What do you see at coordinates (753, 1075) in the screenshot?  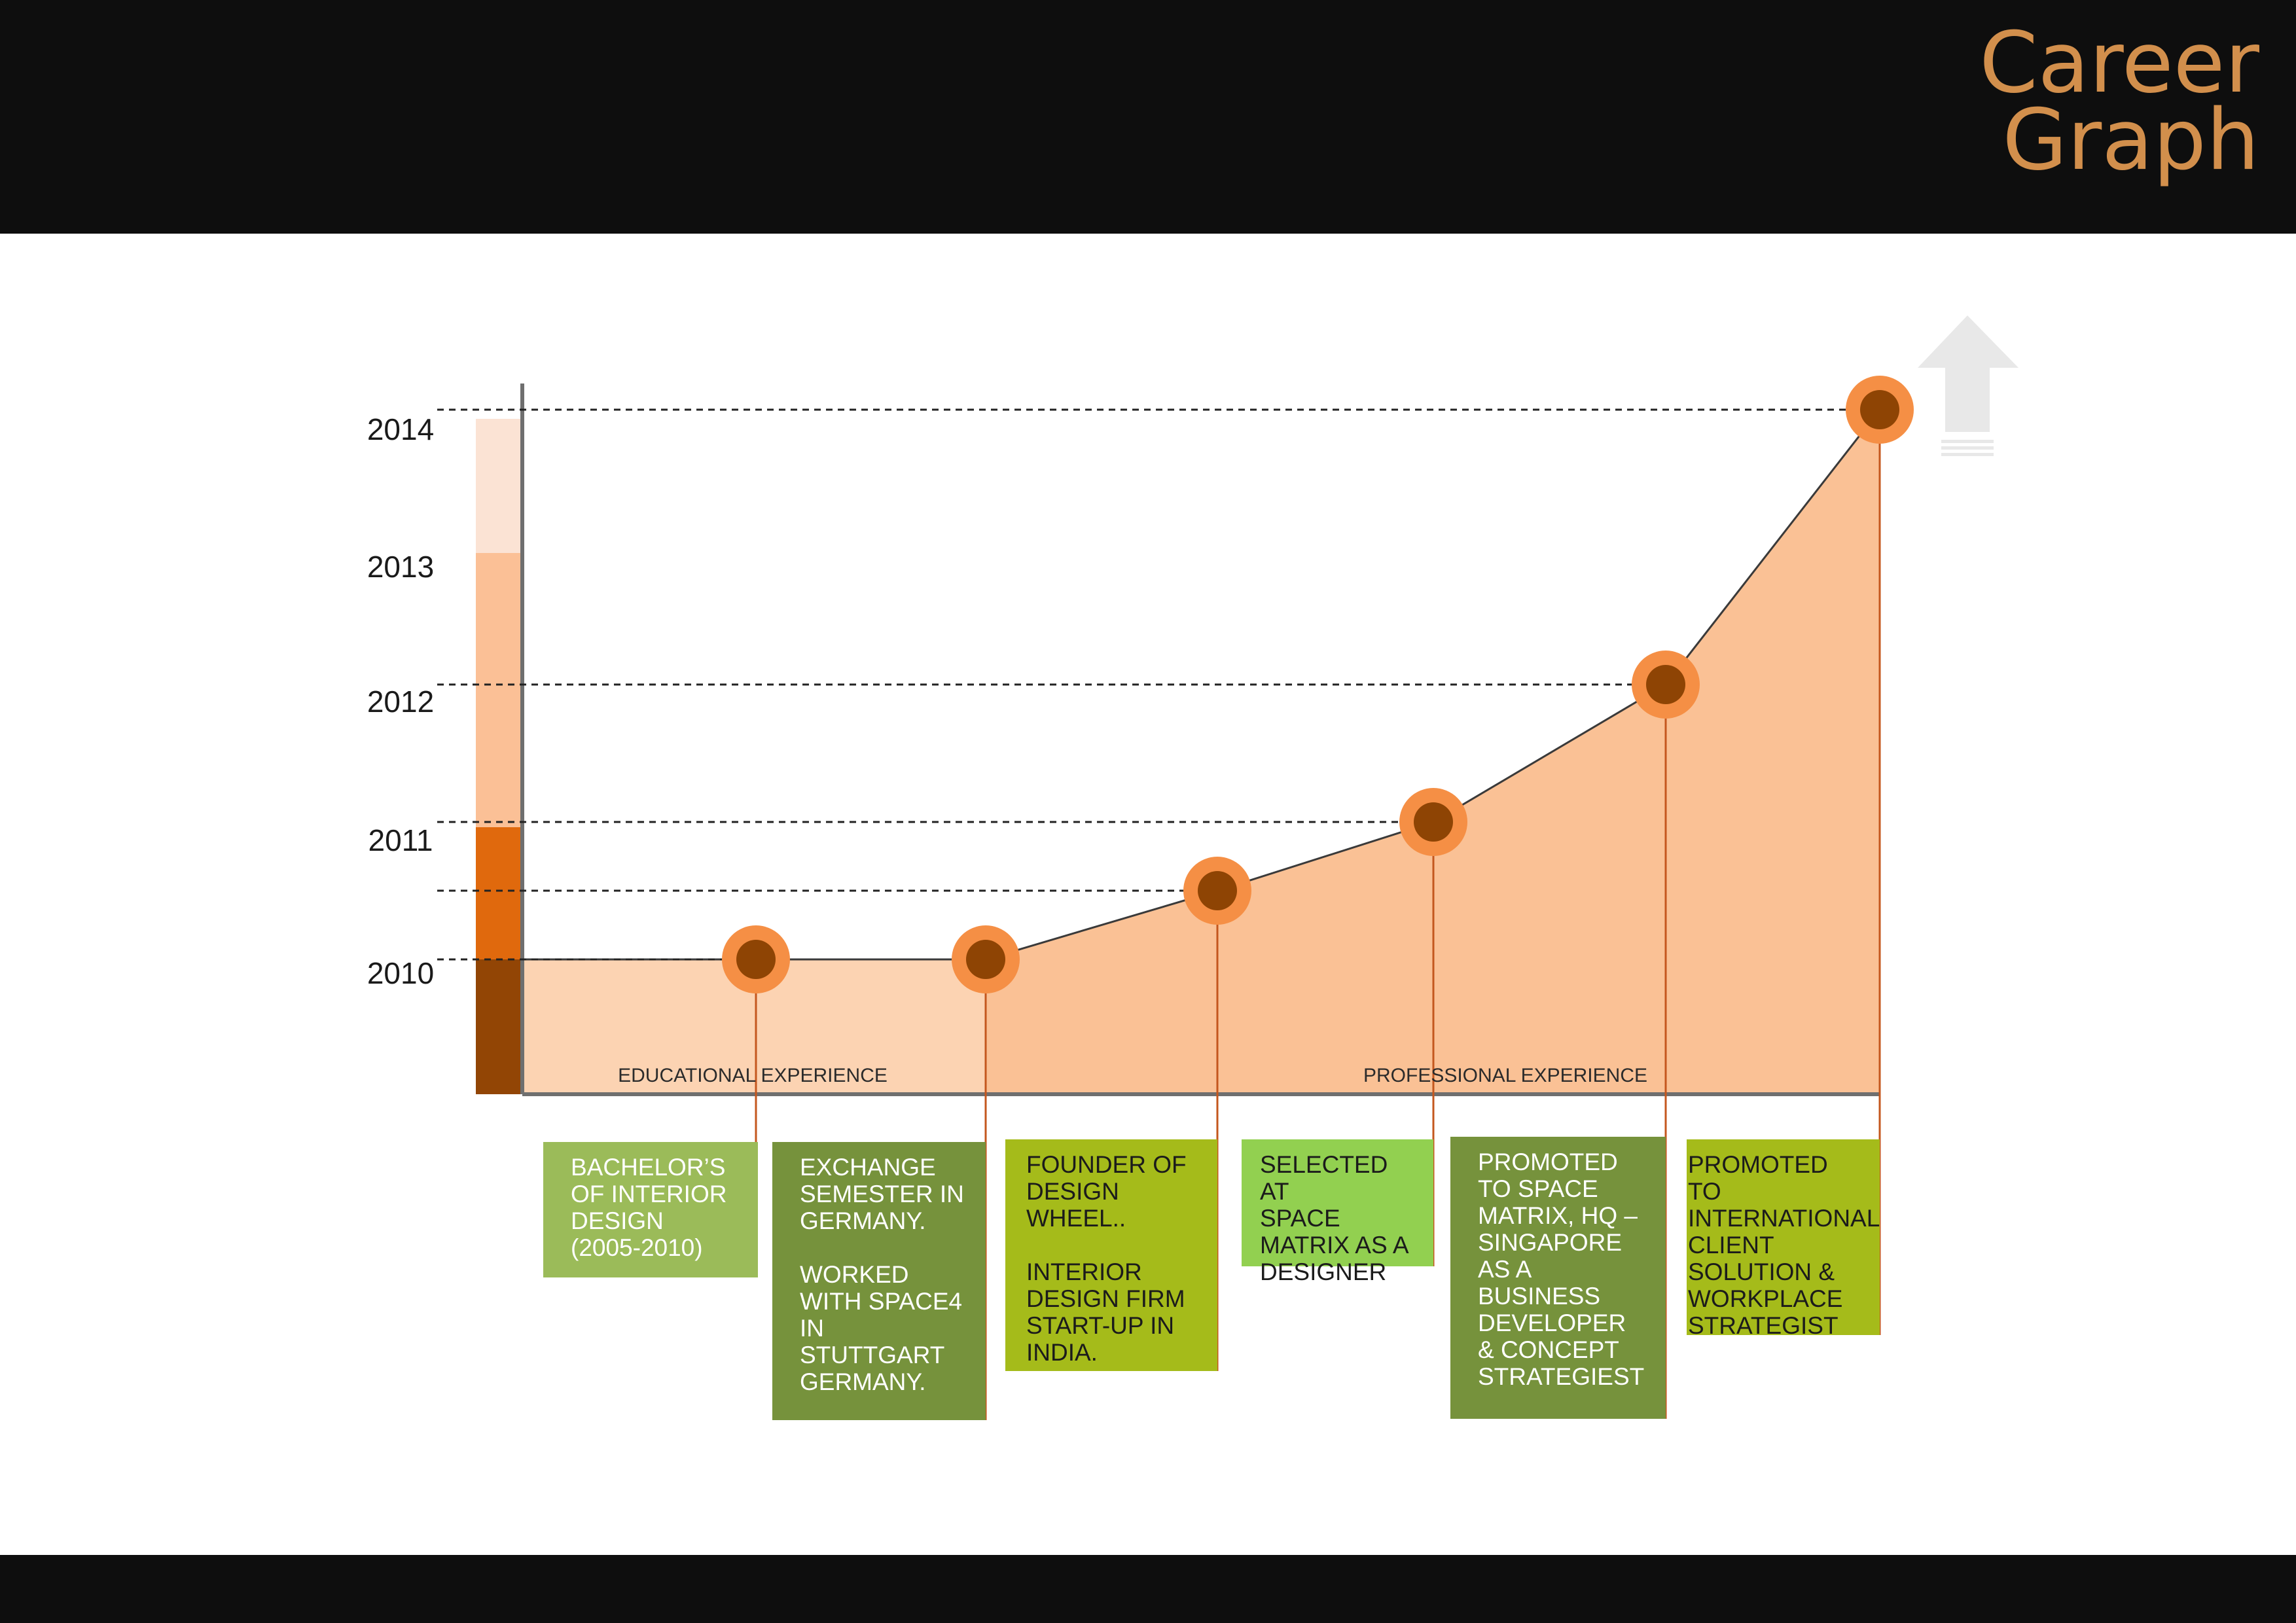 I see `section-label: EDUCATIONAL EXPERIENCE` at bounding box center [753, 1075].